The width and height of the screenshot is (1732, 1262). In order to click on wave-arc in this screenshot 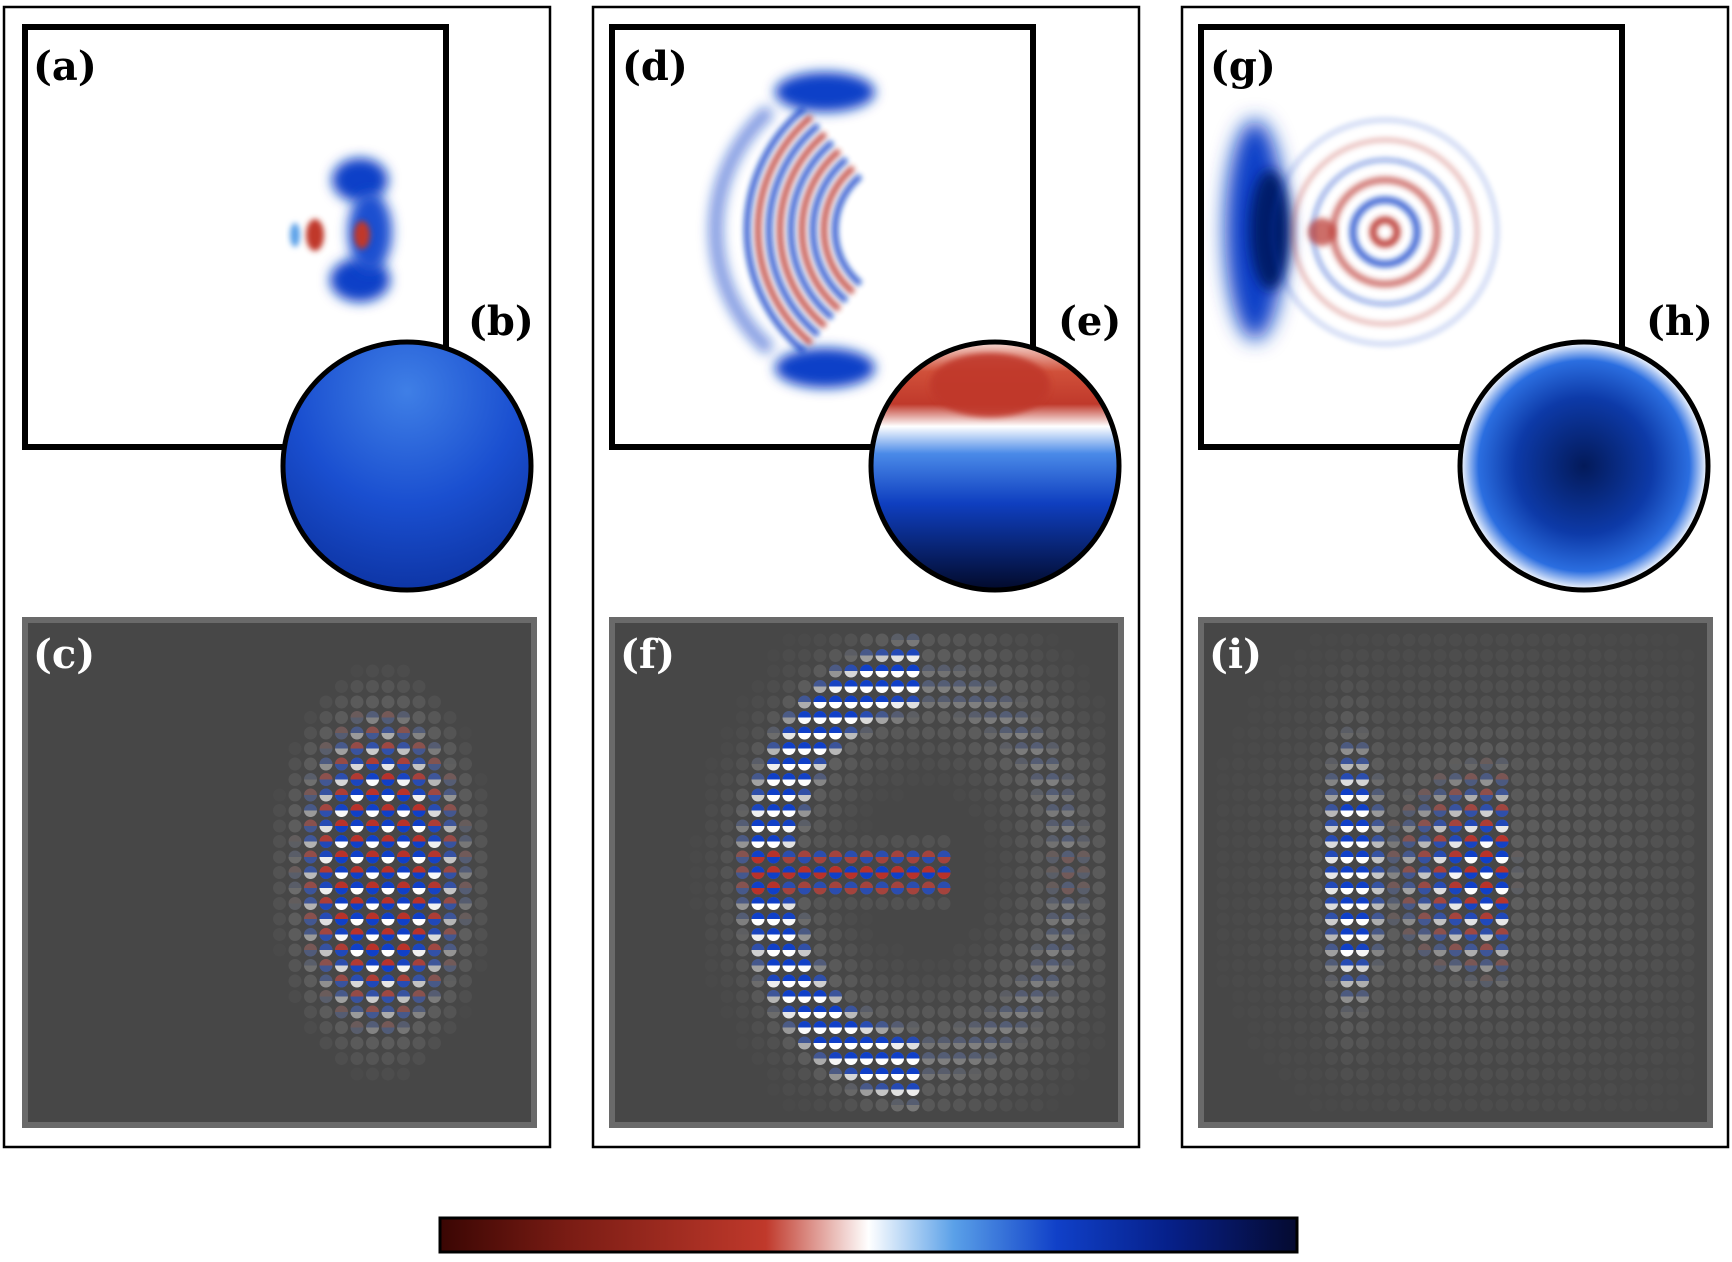, I will do `click(847, 230)`.